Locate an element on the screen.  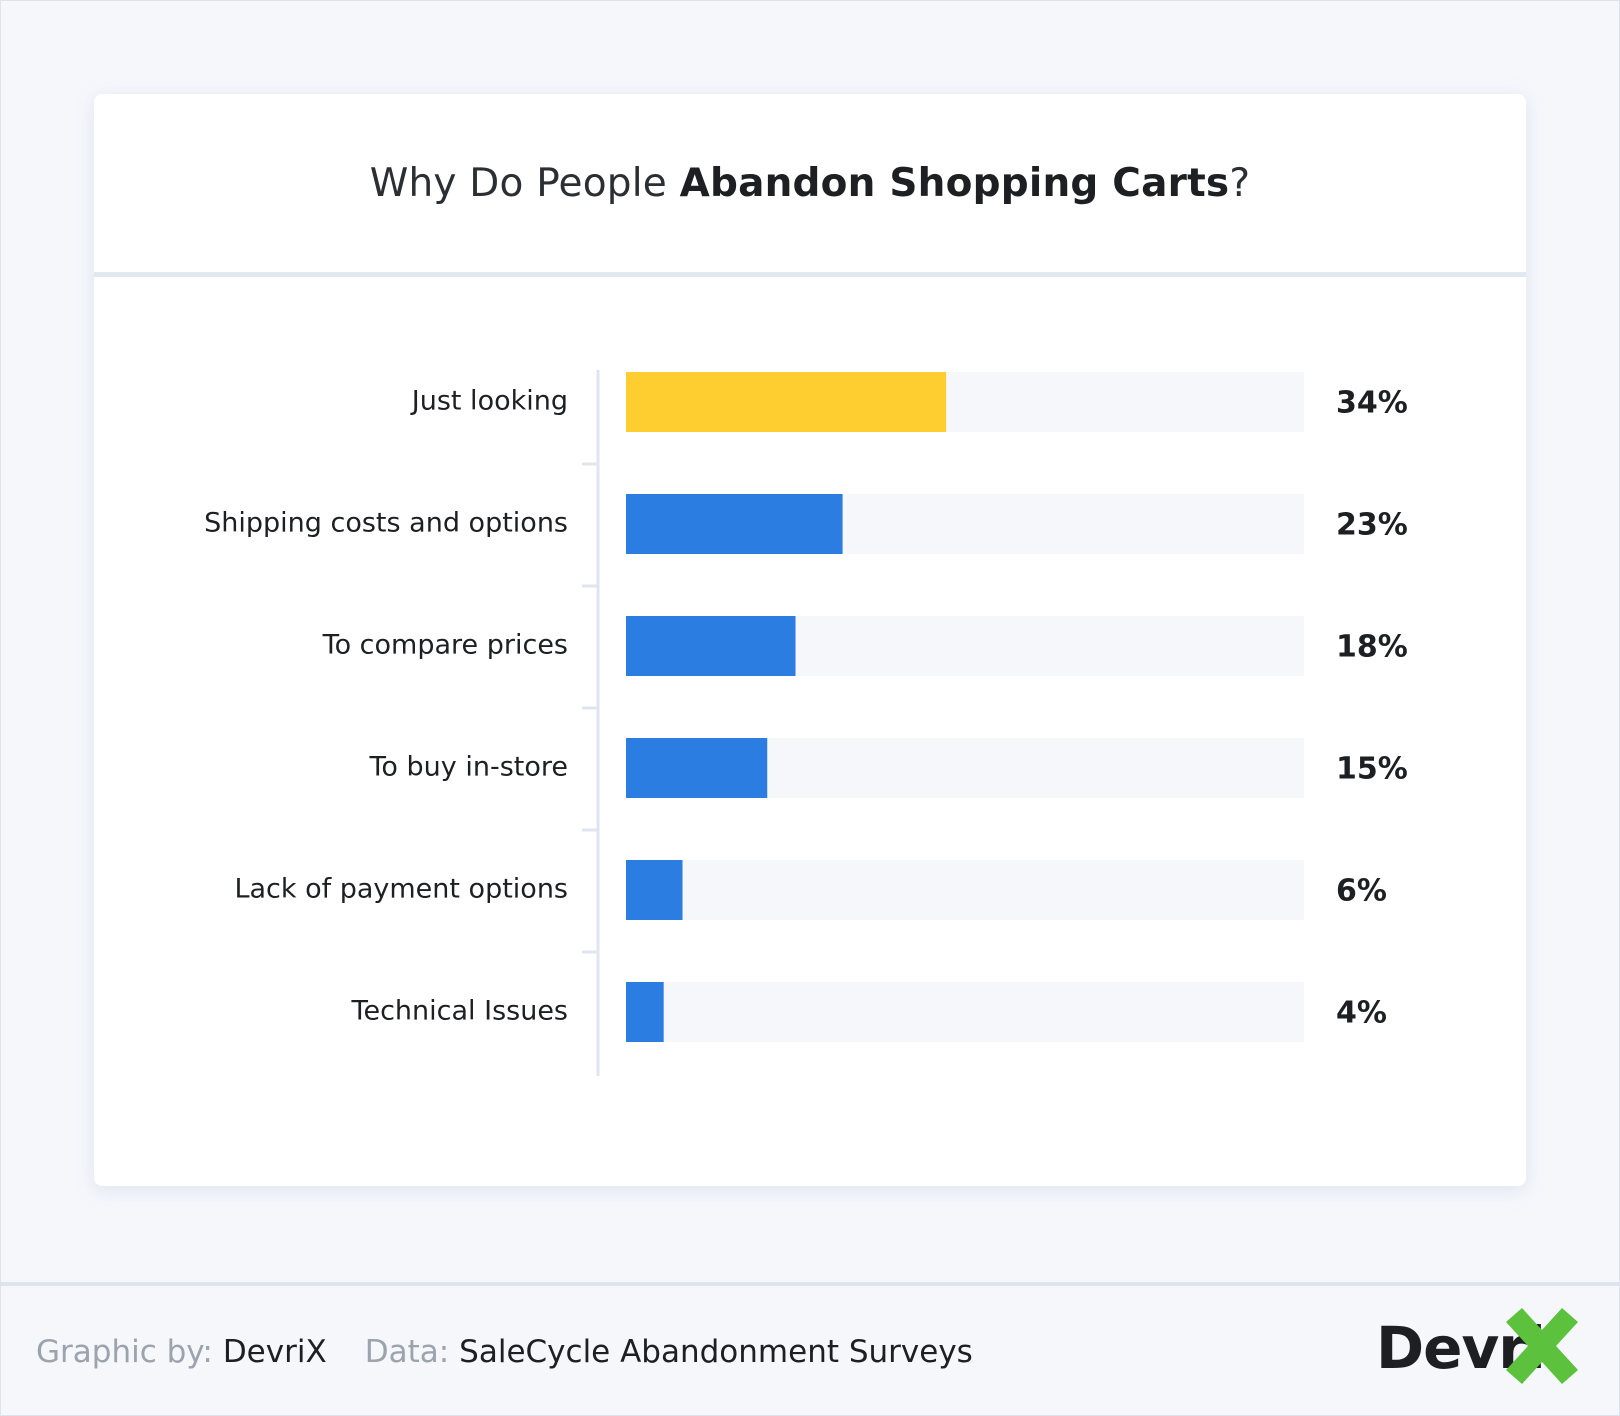
bar-value-label: 4% is located at coordinates (1361, 1013).